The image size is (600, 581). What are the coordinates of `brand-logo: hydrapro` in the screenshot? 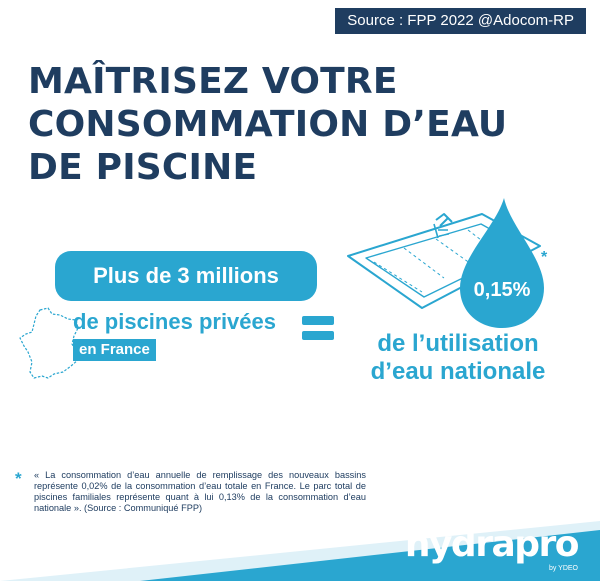 It's located at (492, 544).